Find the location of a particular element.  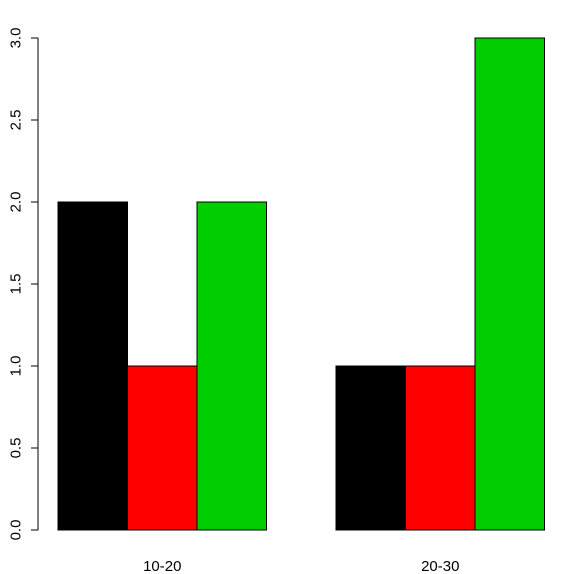

y-tick-label: 2.0 is located at coordinates (16, 202).